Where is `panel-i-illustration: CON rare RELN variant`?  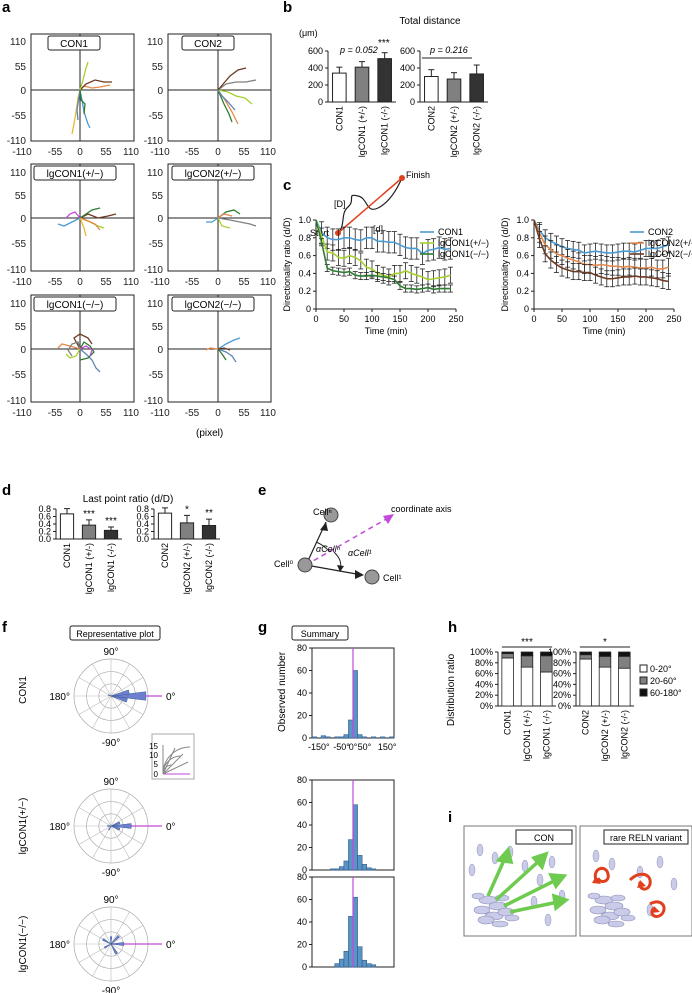
panel-i-illustration: CON rare RELN variant is located at coordinates (577, 881).